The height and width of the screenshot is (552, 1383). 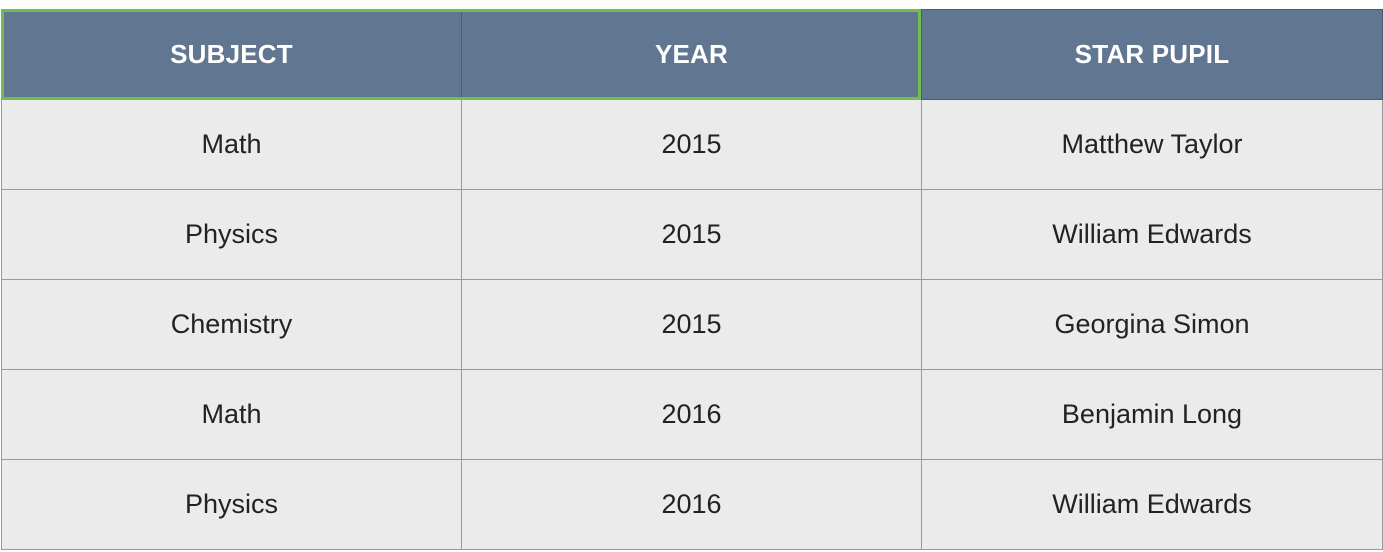 I want to click on header-subject: SUBJECT, so click(x=231, y=54).